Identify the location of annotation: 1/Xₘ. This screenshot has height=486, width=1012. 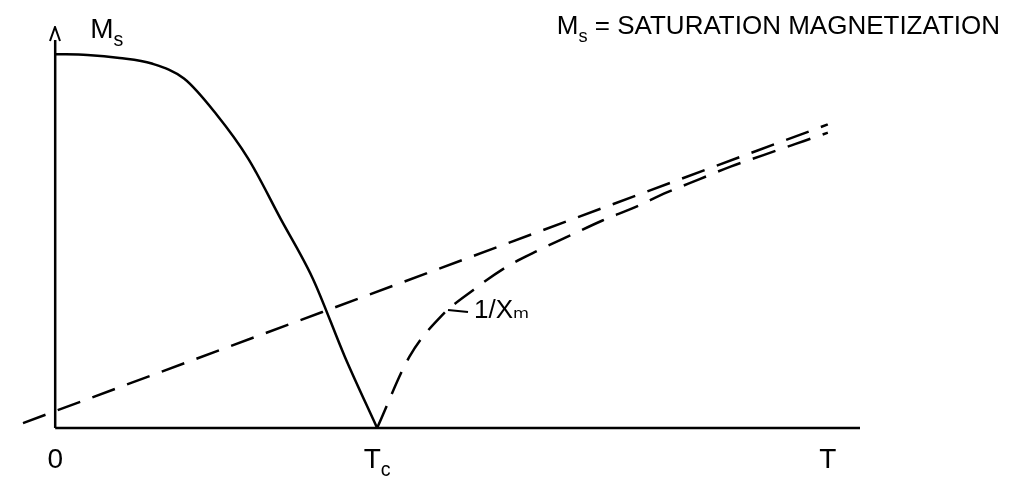
(502, 309).